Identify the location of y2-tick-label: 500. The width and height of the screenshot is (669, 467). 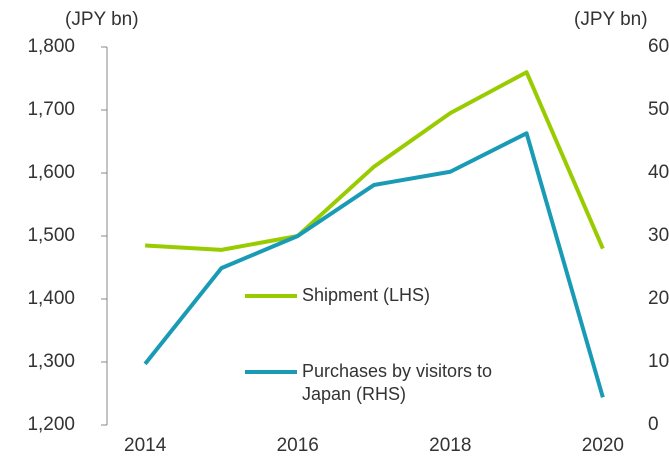
(658, 109).